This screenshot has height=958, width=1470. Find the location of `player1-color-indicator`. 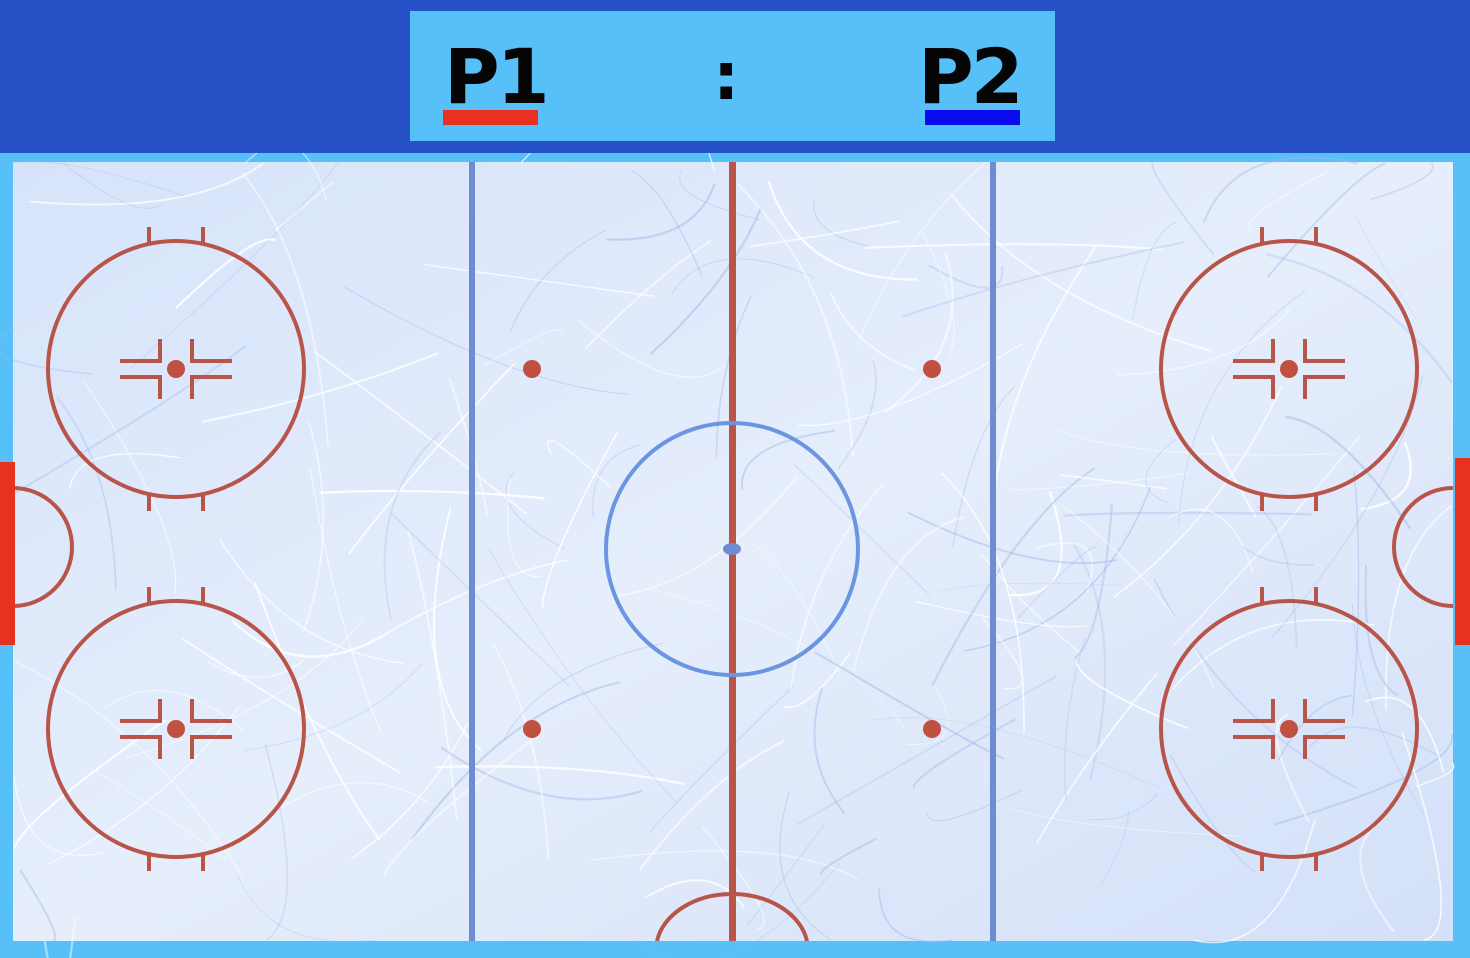

player1-color-indicator is located at coordinates (490, 117).